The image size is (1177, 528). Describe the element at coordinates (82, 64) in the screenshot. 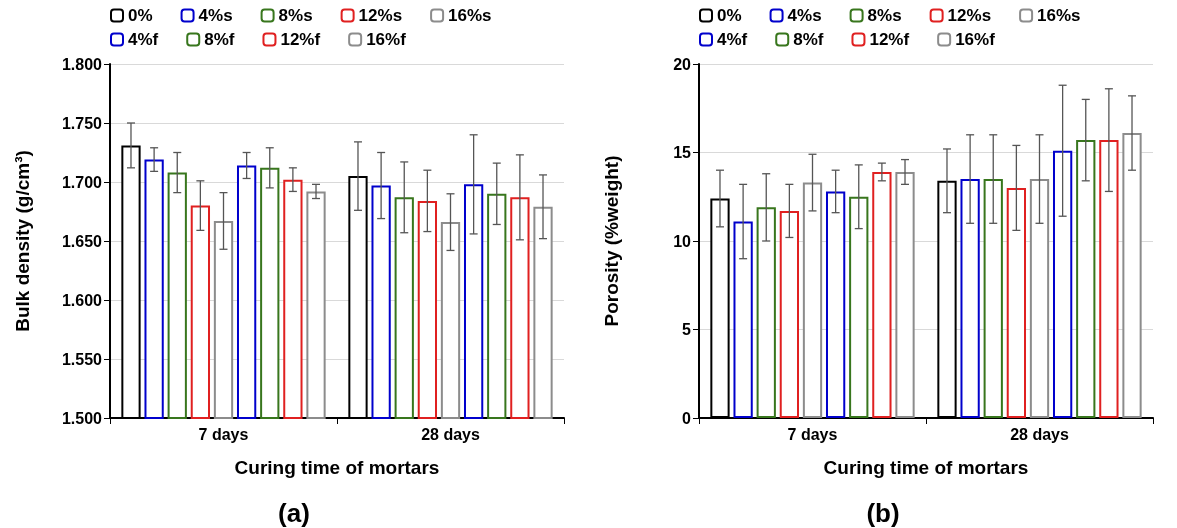

I see `y-tick-label: 1.800` at that location.